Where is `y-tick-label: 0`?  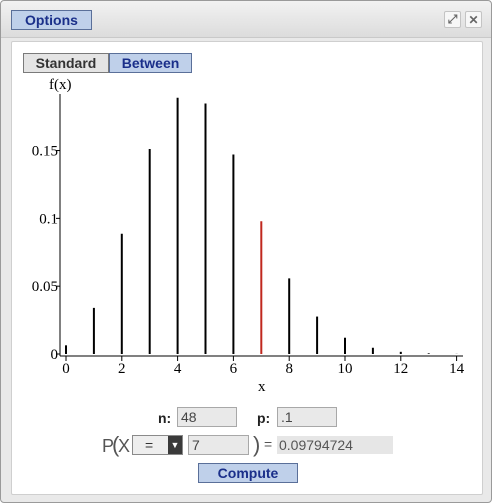 y-tick-label: 0 is located at coordinates (55, 355).